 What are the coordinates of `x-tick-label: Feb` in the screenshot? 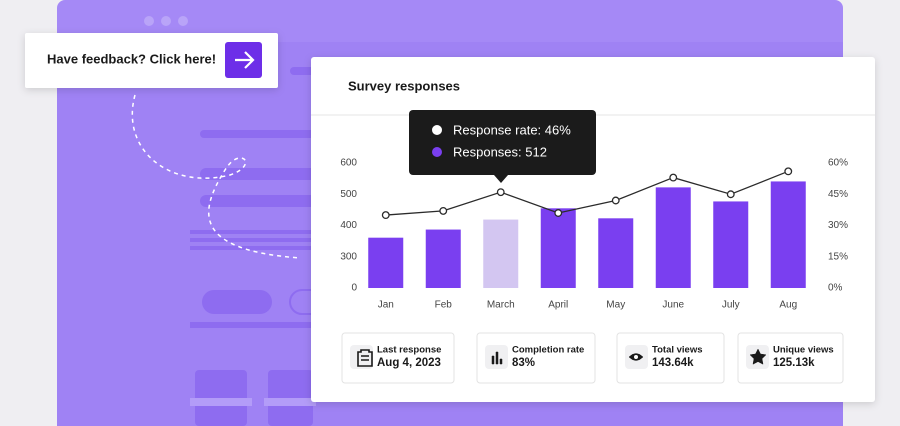 It's located at (444, 305).